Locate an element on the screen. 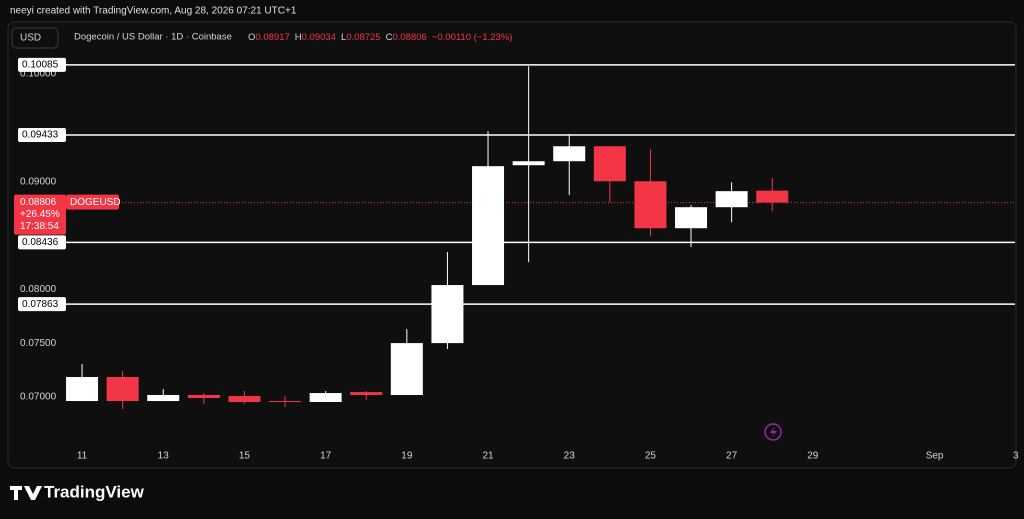  event-icon-bolt is located at coordinates (773, 432).